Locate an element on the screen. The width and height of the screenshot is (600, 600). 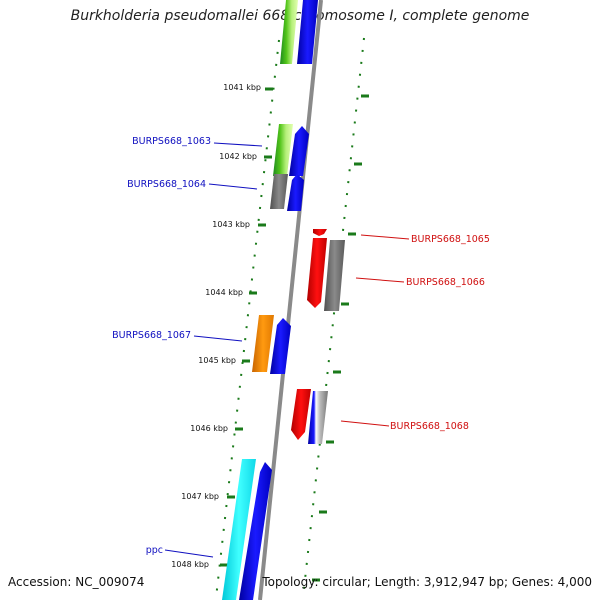
gene-label-ppc: ppc is located at coordinates (154, 550).